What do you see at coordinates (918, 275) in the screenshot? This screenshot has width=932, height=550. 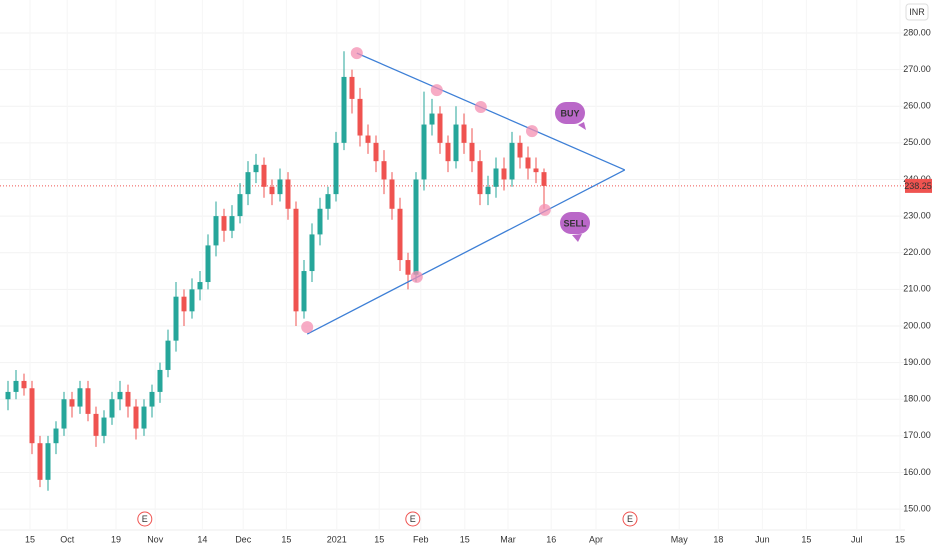 I see `price-axis-bg` at bounding box center [918, 275].